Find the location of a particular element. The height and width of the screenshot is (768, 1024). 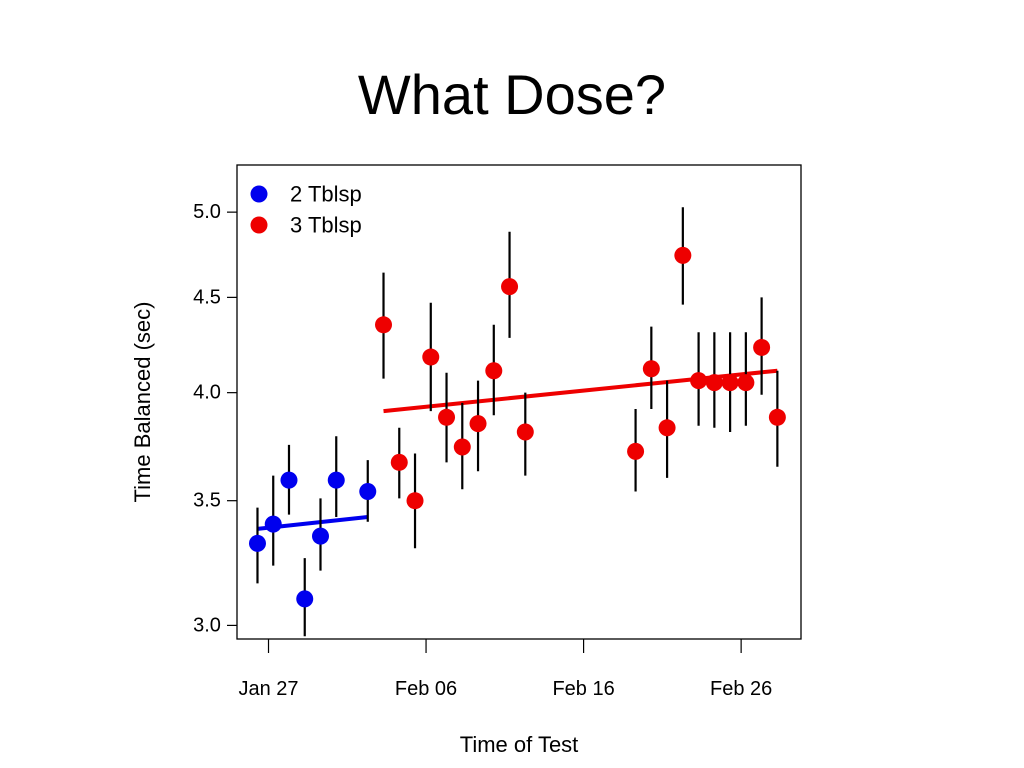

y-tick-label: 3.0 is located at coordinates (207, 625).